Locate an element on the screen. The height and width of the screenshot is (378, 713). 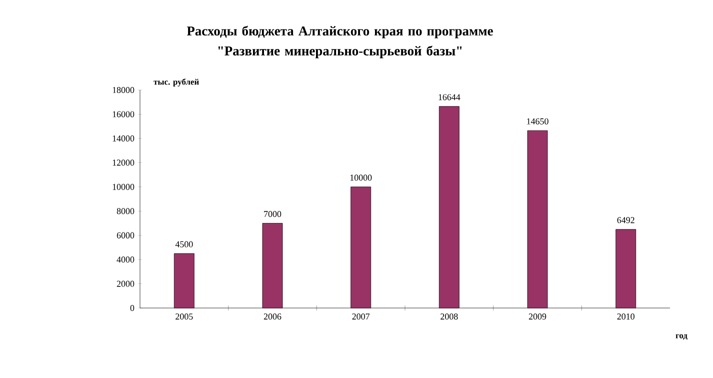
data-label: 16644 is located at coordinates (449, 97).